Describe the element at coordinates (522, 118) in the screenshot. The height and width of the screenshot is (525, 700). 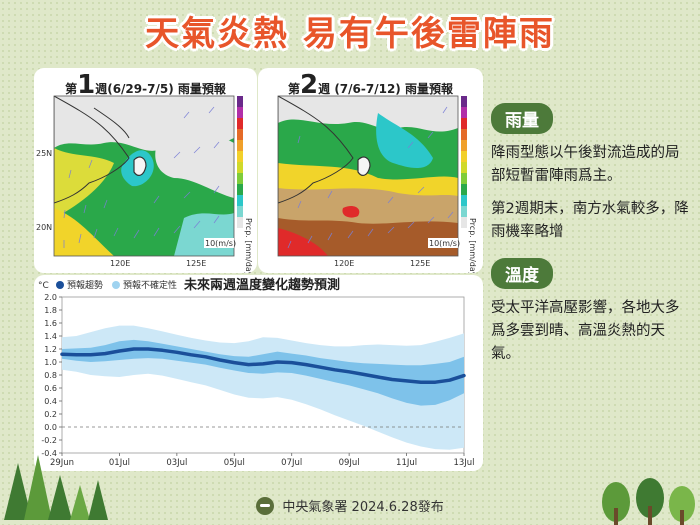
I see `rain-heading: 雨量` at that location.